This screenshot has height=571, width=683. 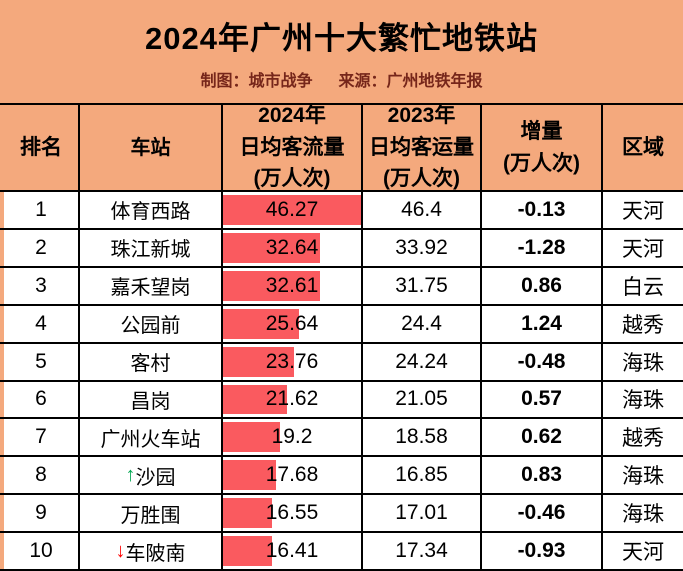 I want to click on rank-cell: 7, so click(x=42, y=437).